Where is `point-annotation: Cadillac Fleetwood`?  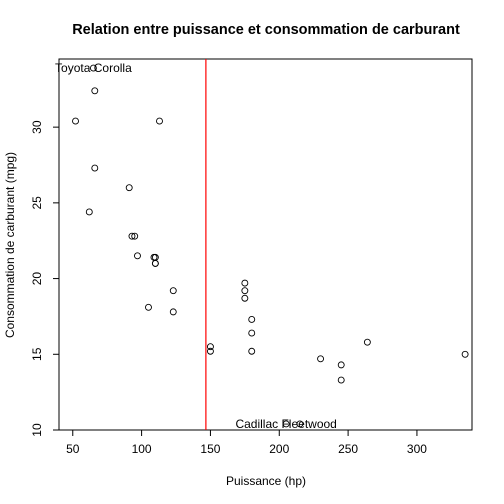 point-annotation: Cadillac Fleetwood is located at coordinates (285, 424).